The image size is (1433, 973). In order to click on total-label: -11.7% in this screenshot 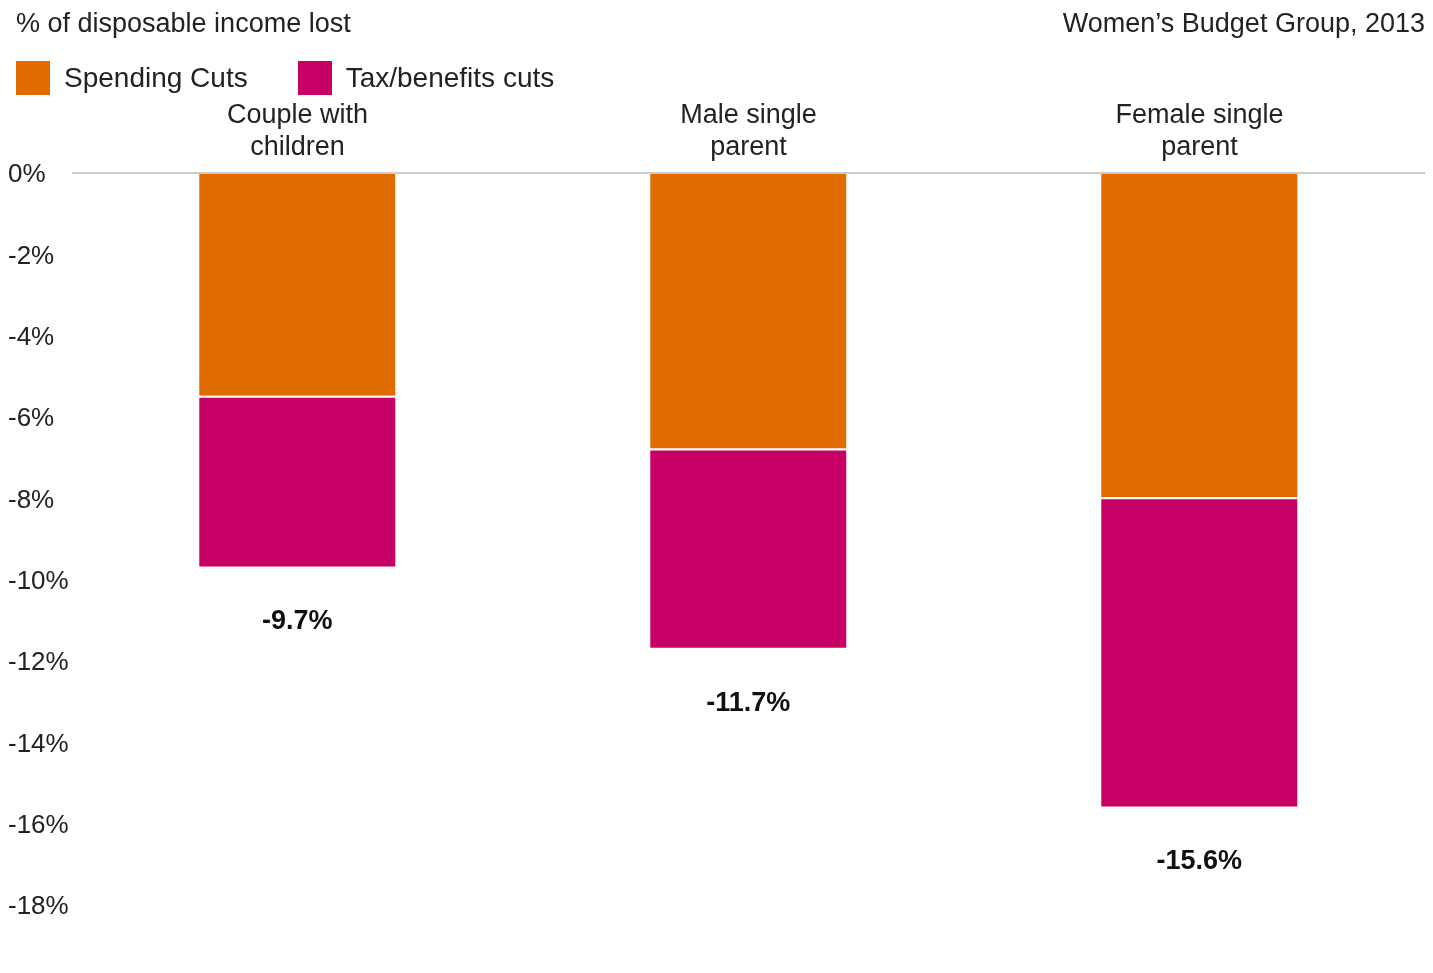, I will do `click(748, 701)`.